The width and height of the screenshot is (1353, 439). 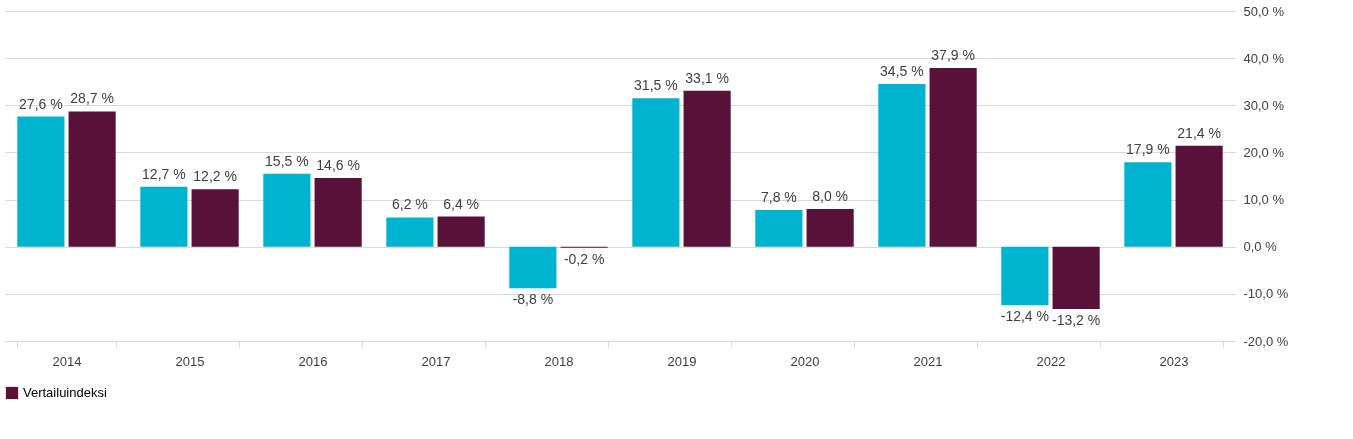 I want to click on data-label: 12,7 %, so click(x=164, y=173).